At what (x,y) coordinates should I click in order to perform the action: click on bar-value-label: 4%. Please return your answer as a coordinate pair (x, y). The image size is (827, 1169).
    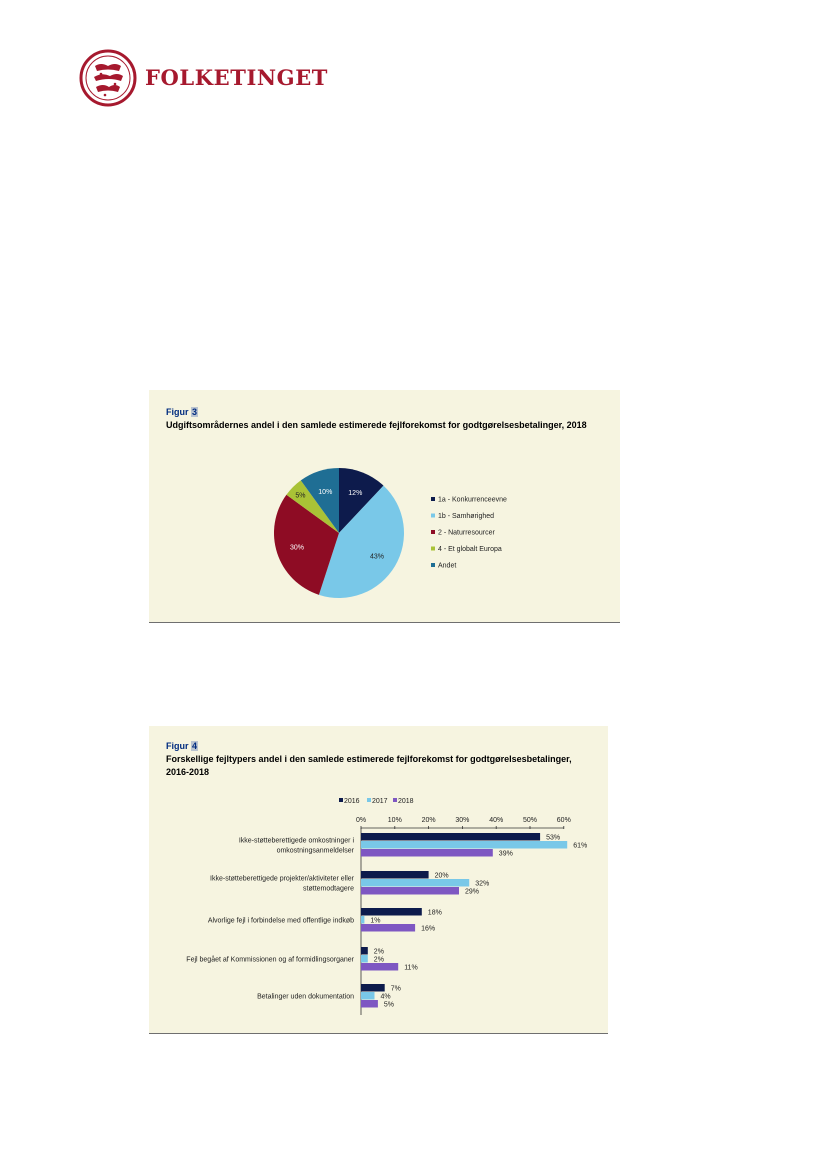
    Looking at the image, I should click on (386, 997).